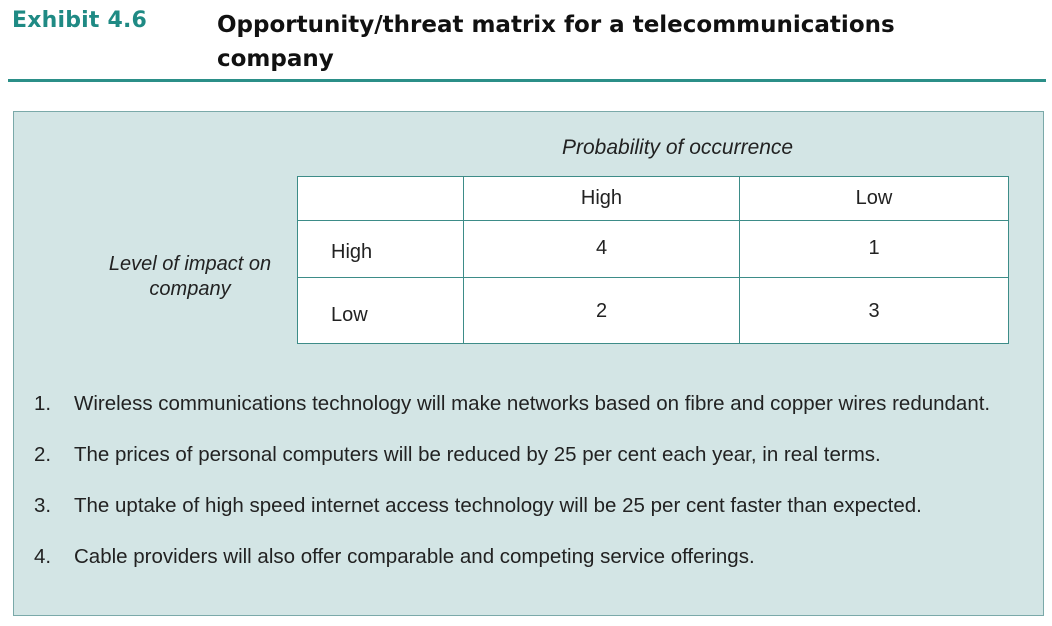 This screenshot has height=626, width=1052. I want to click on matrix-header-row: High Low, so click(653, 198).